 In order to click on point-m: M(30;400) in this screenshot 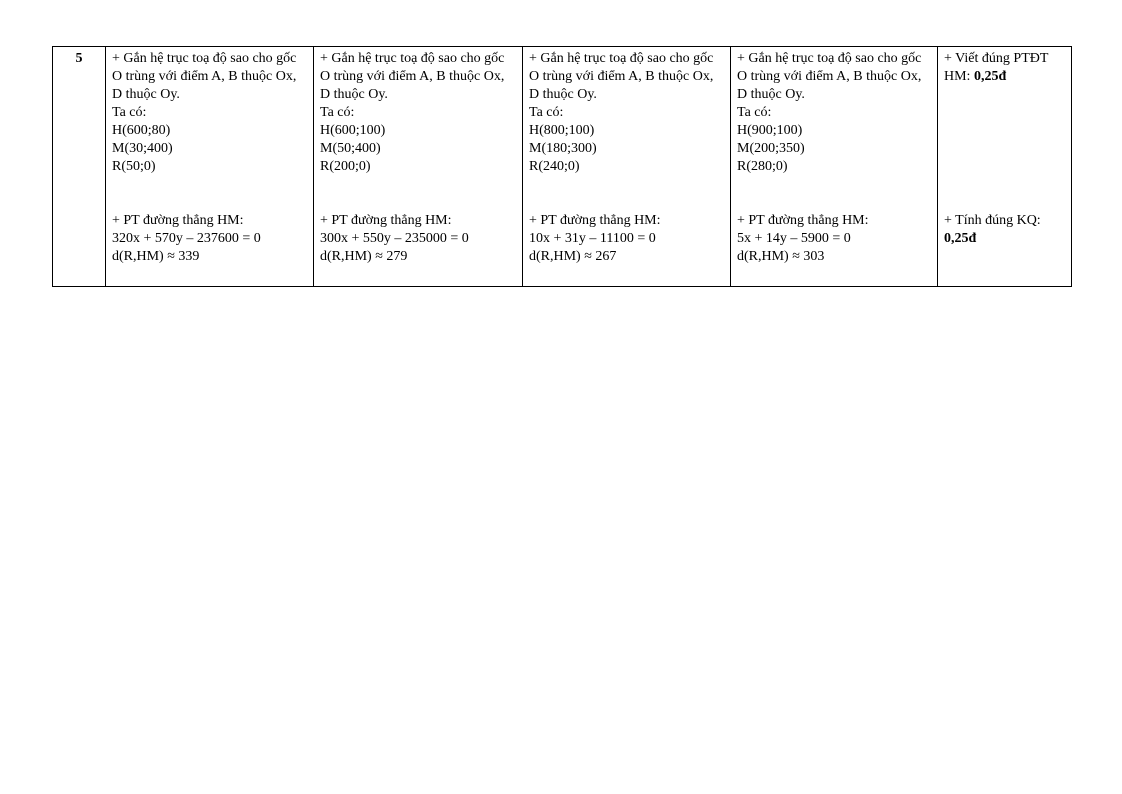, I will do `click(142, 148)`.